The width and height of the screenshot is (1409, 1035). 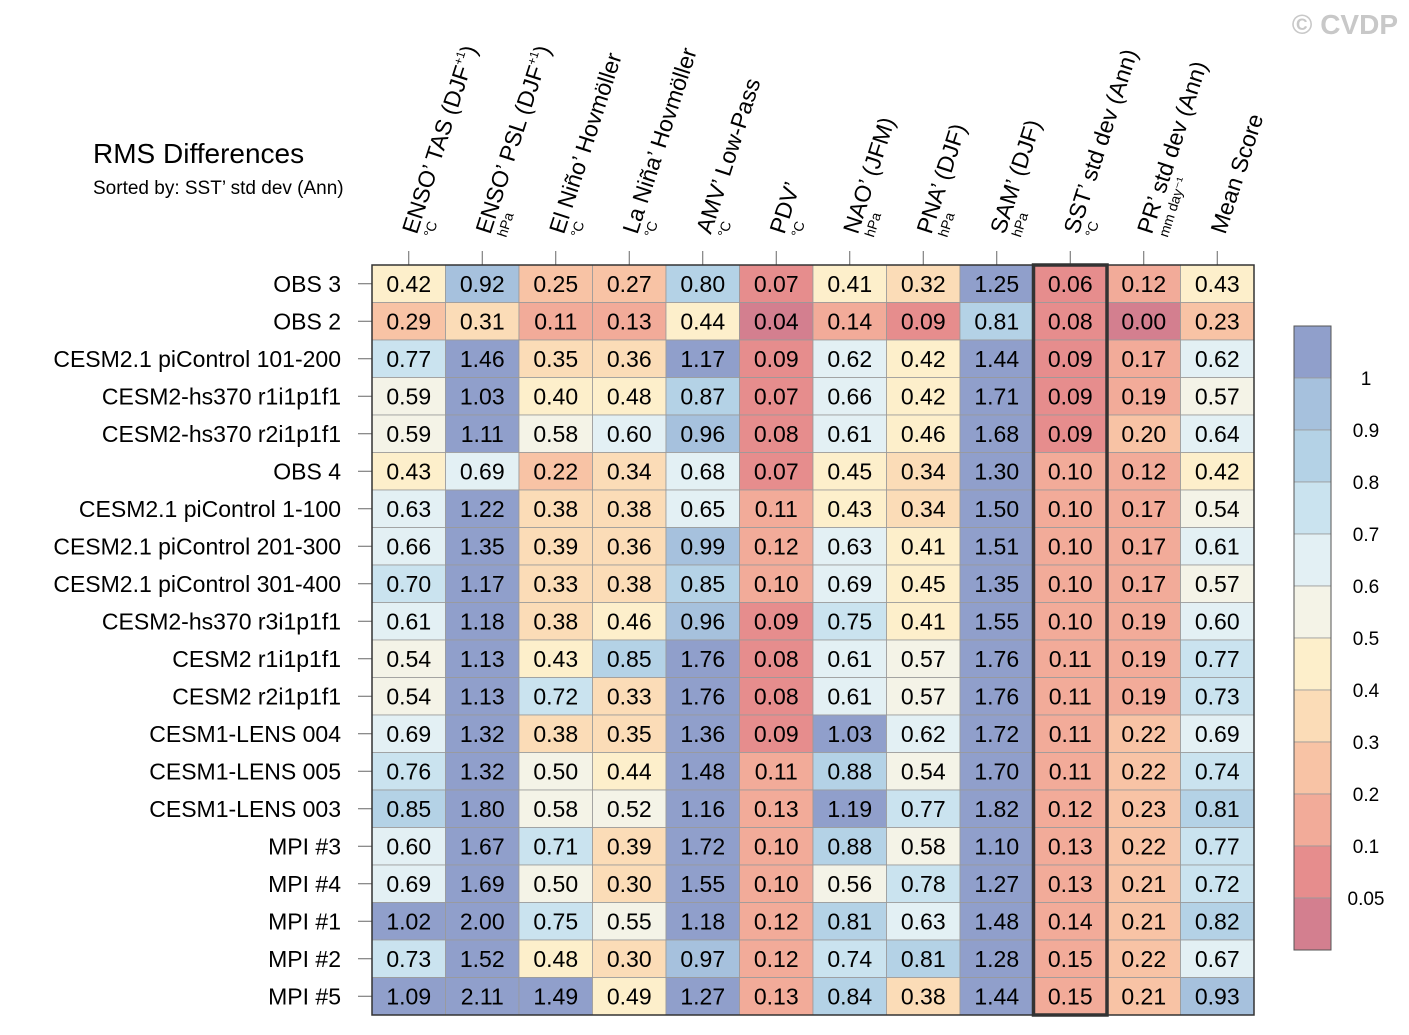 I want to click on cell-value-label: 0.65, so click(x=702, y=509).